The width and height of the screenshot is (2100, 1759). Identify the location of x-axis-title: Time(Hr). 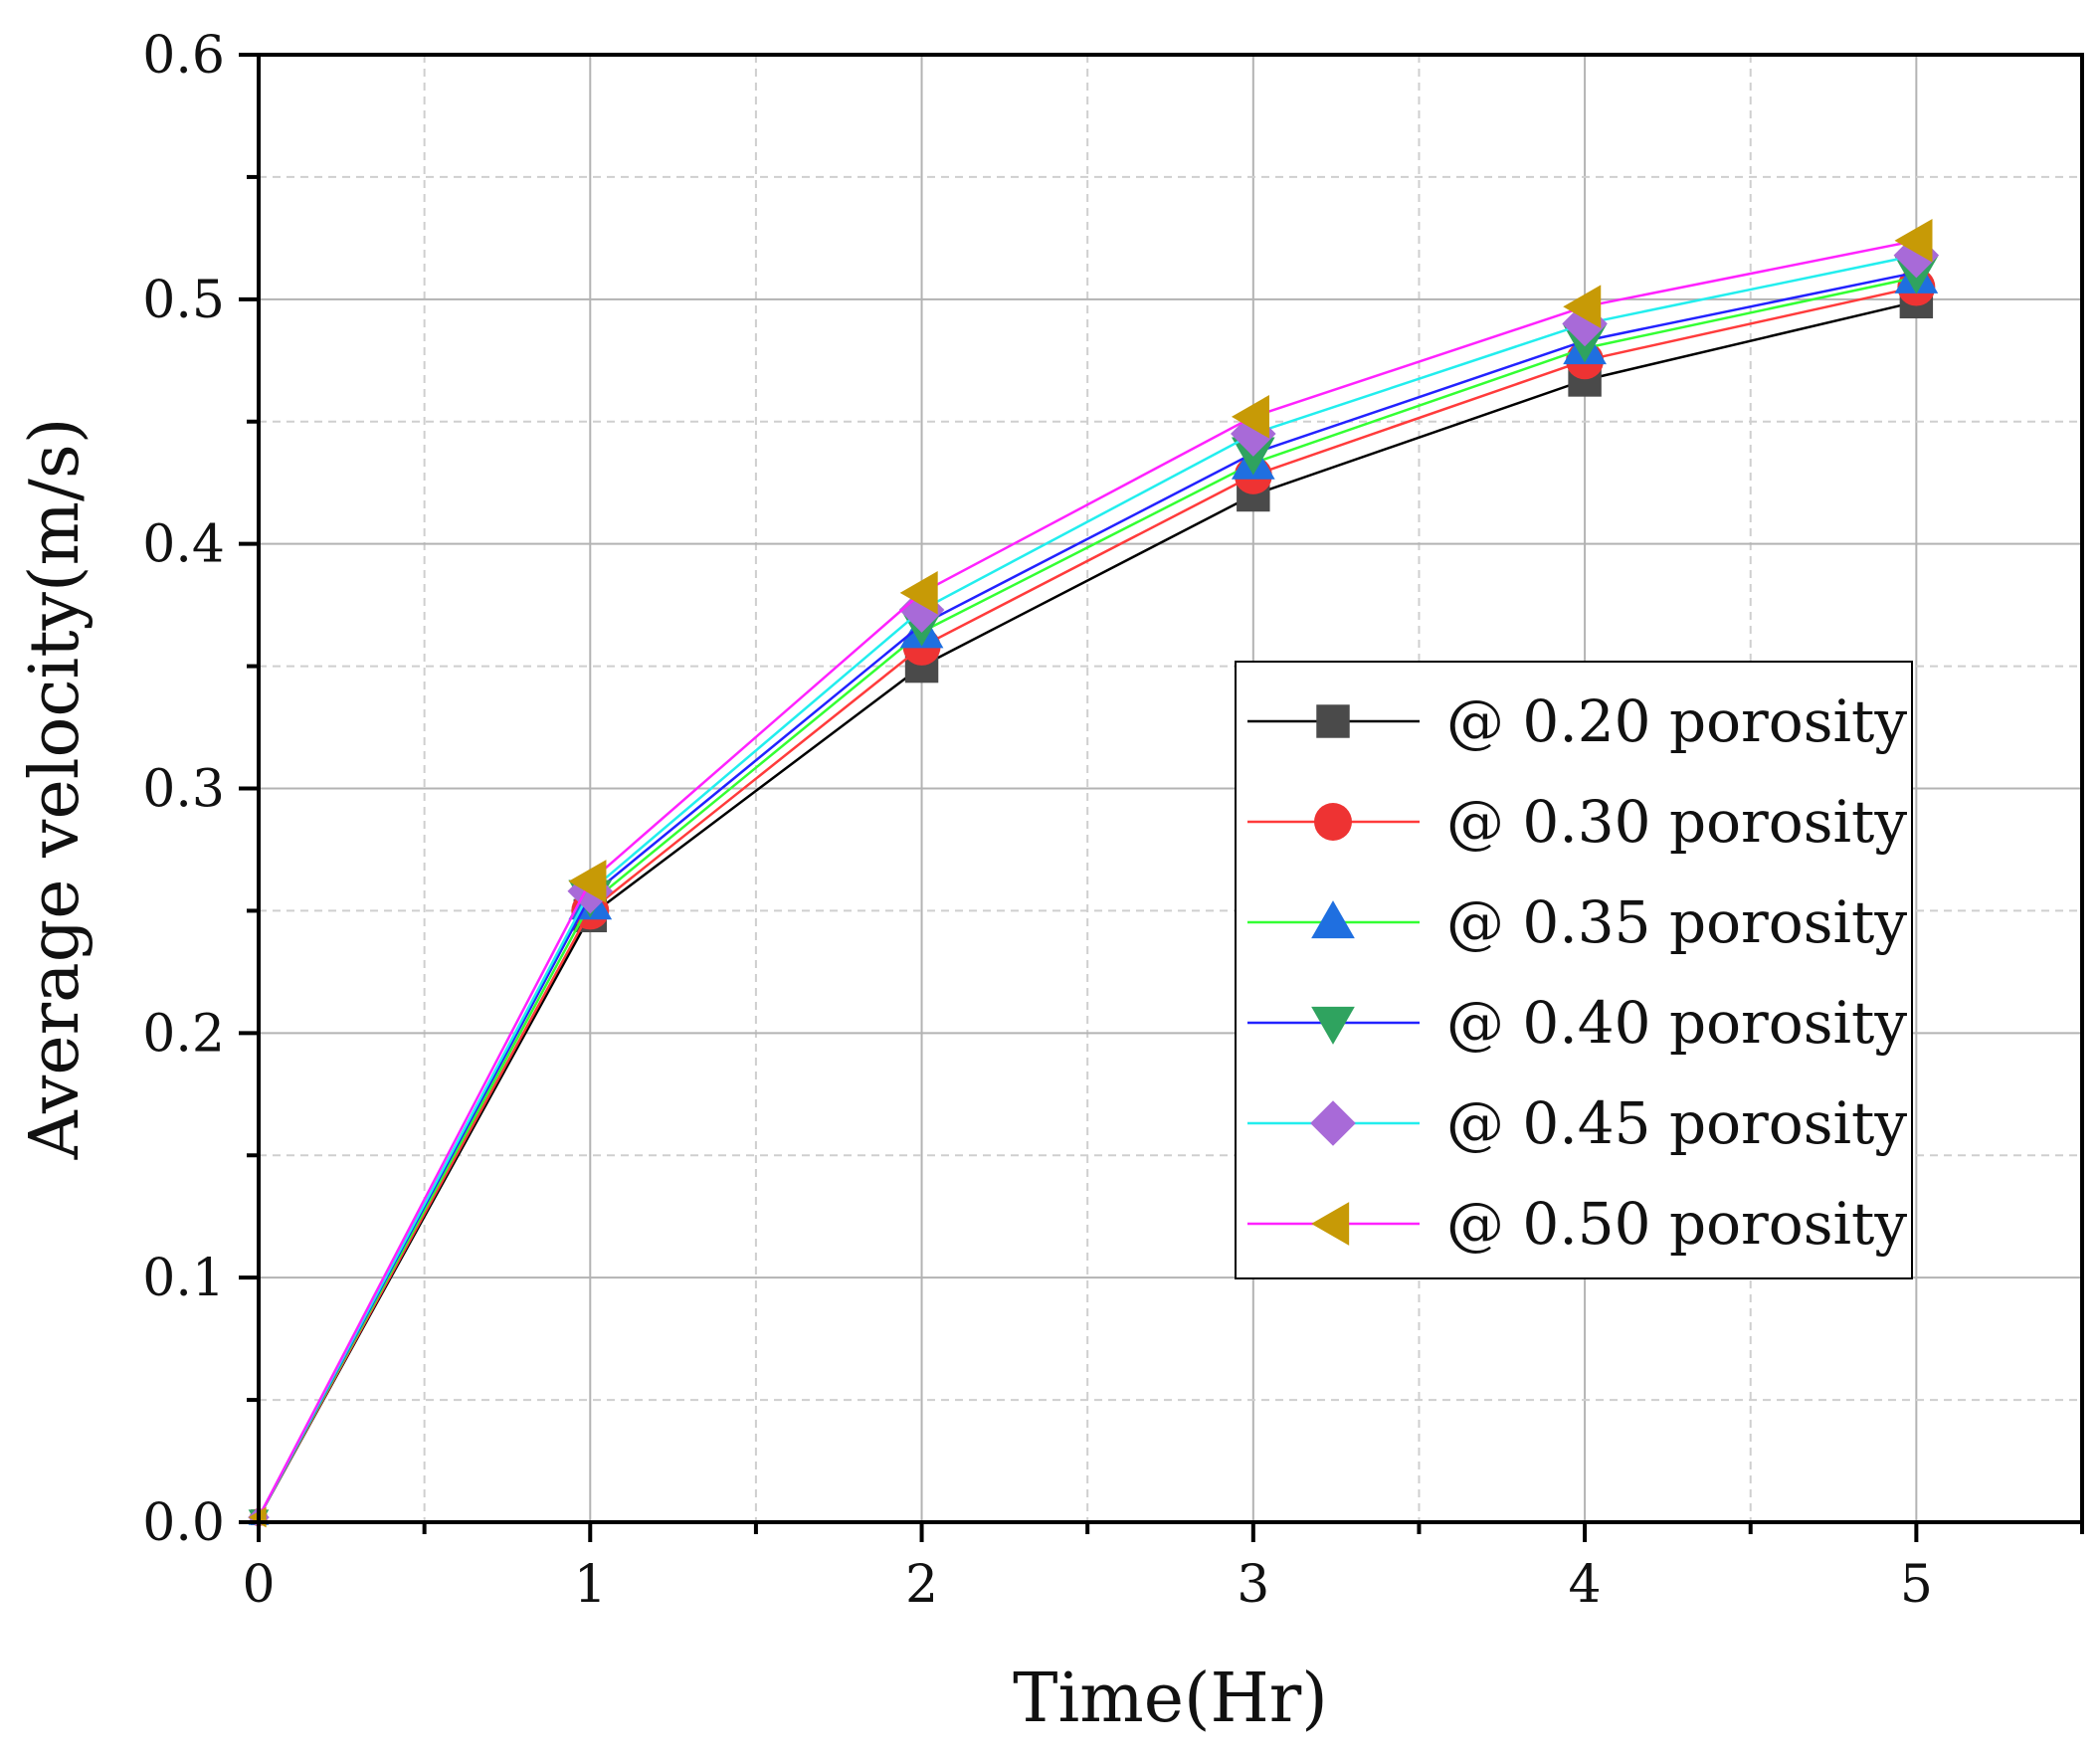
(1170, 1699).